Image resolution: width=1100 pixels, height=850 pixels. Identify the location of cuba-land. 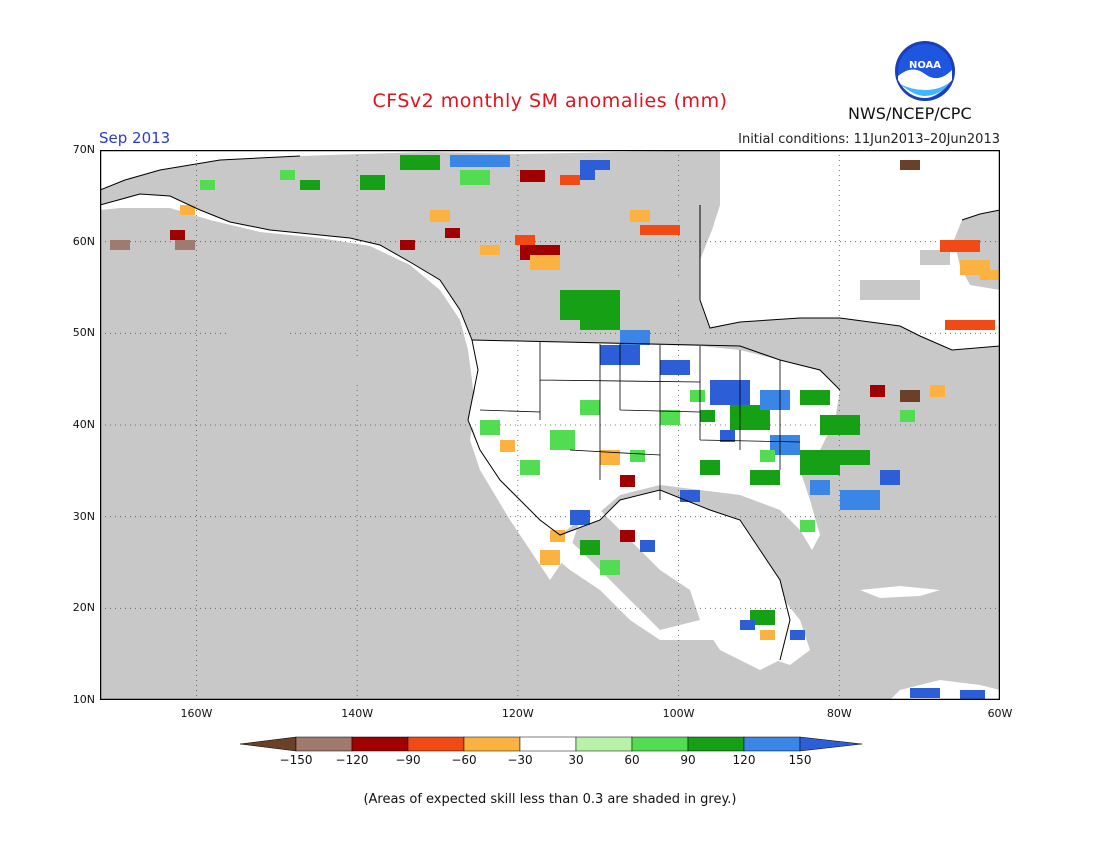
(900, 592).